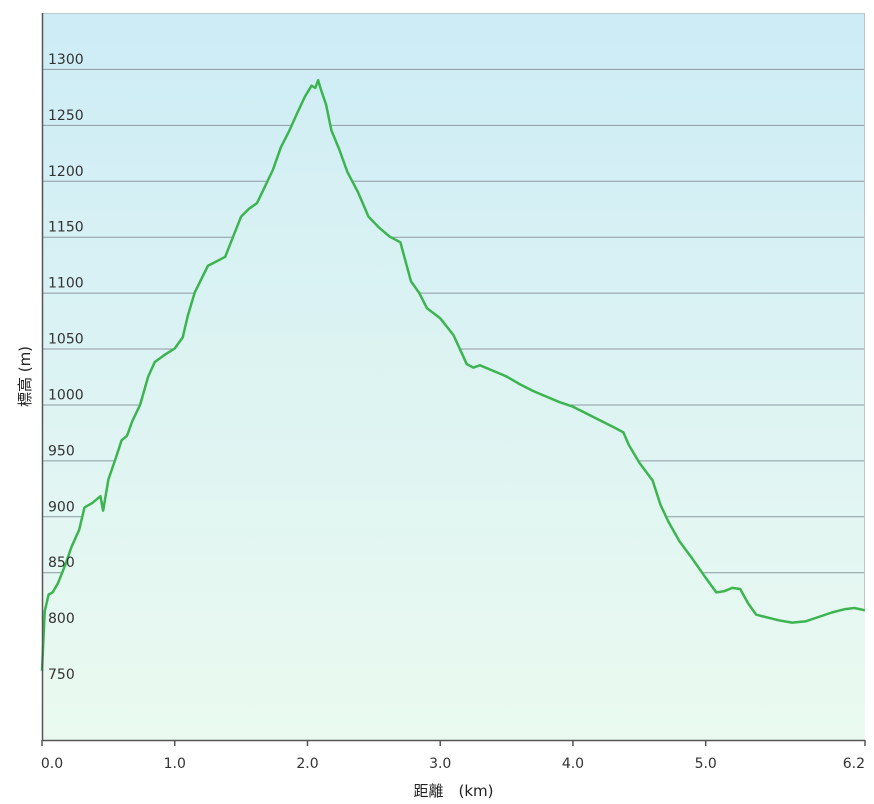  What do you see at coordinates (854, 764) in the screenshot?
I see `x-tick-label: 6.2` at bounding box center [854, 764].